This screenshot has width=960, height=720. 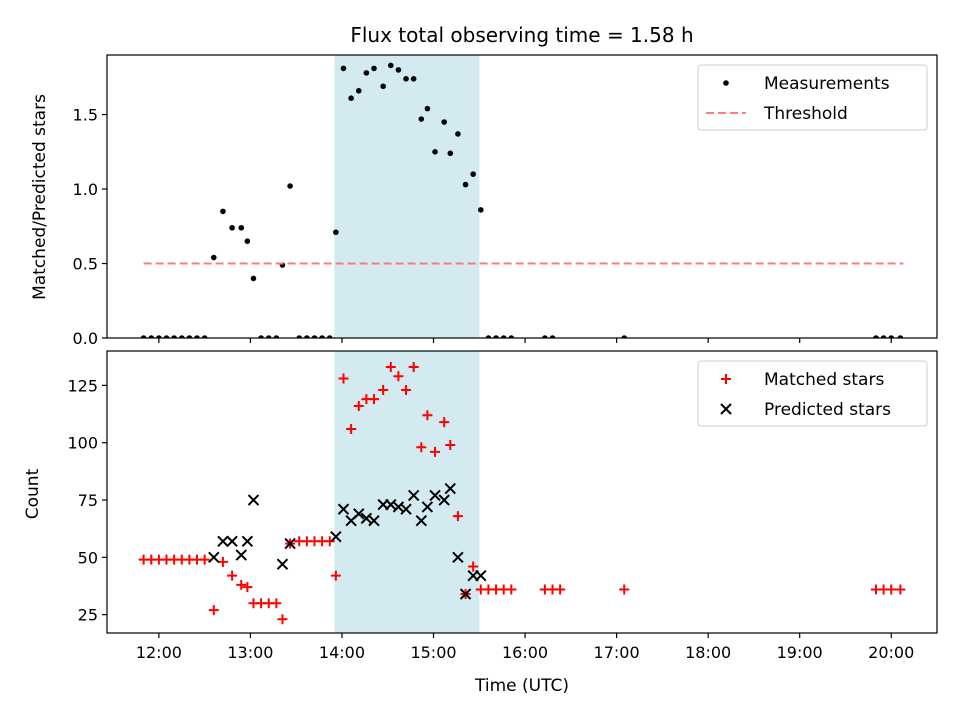 I want to click on legend-label: Matched stars, so click(x=824, y=380).